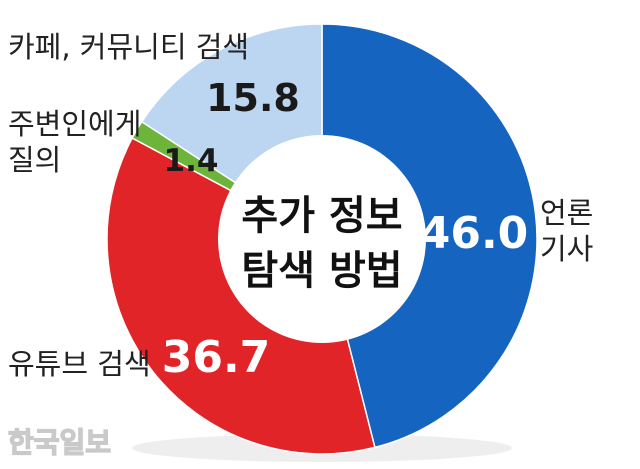  Describe the element at coordinates (79, 364) in the screenshot. I see `category-label-1-line-0: 유튜브 검색` at that location.